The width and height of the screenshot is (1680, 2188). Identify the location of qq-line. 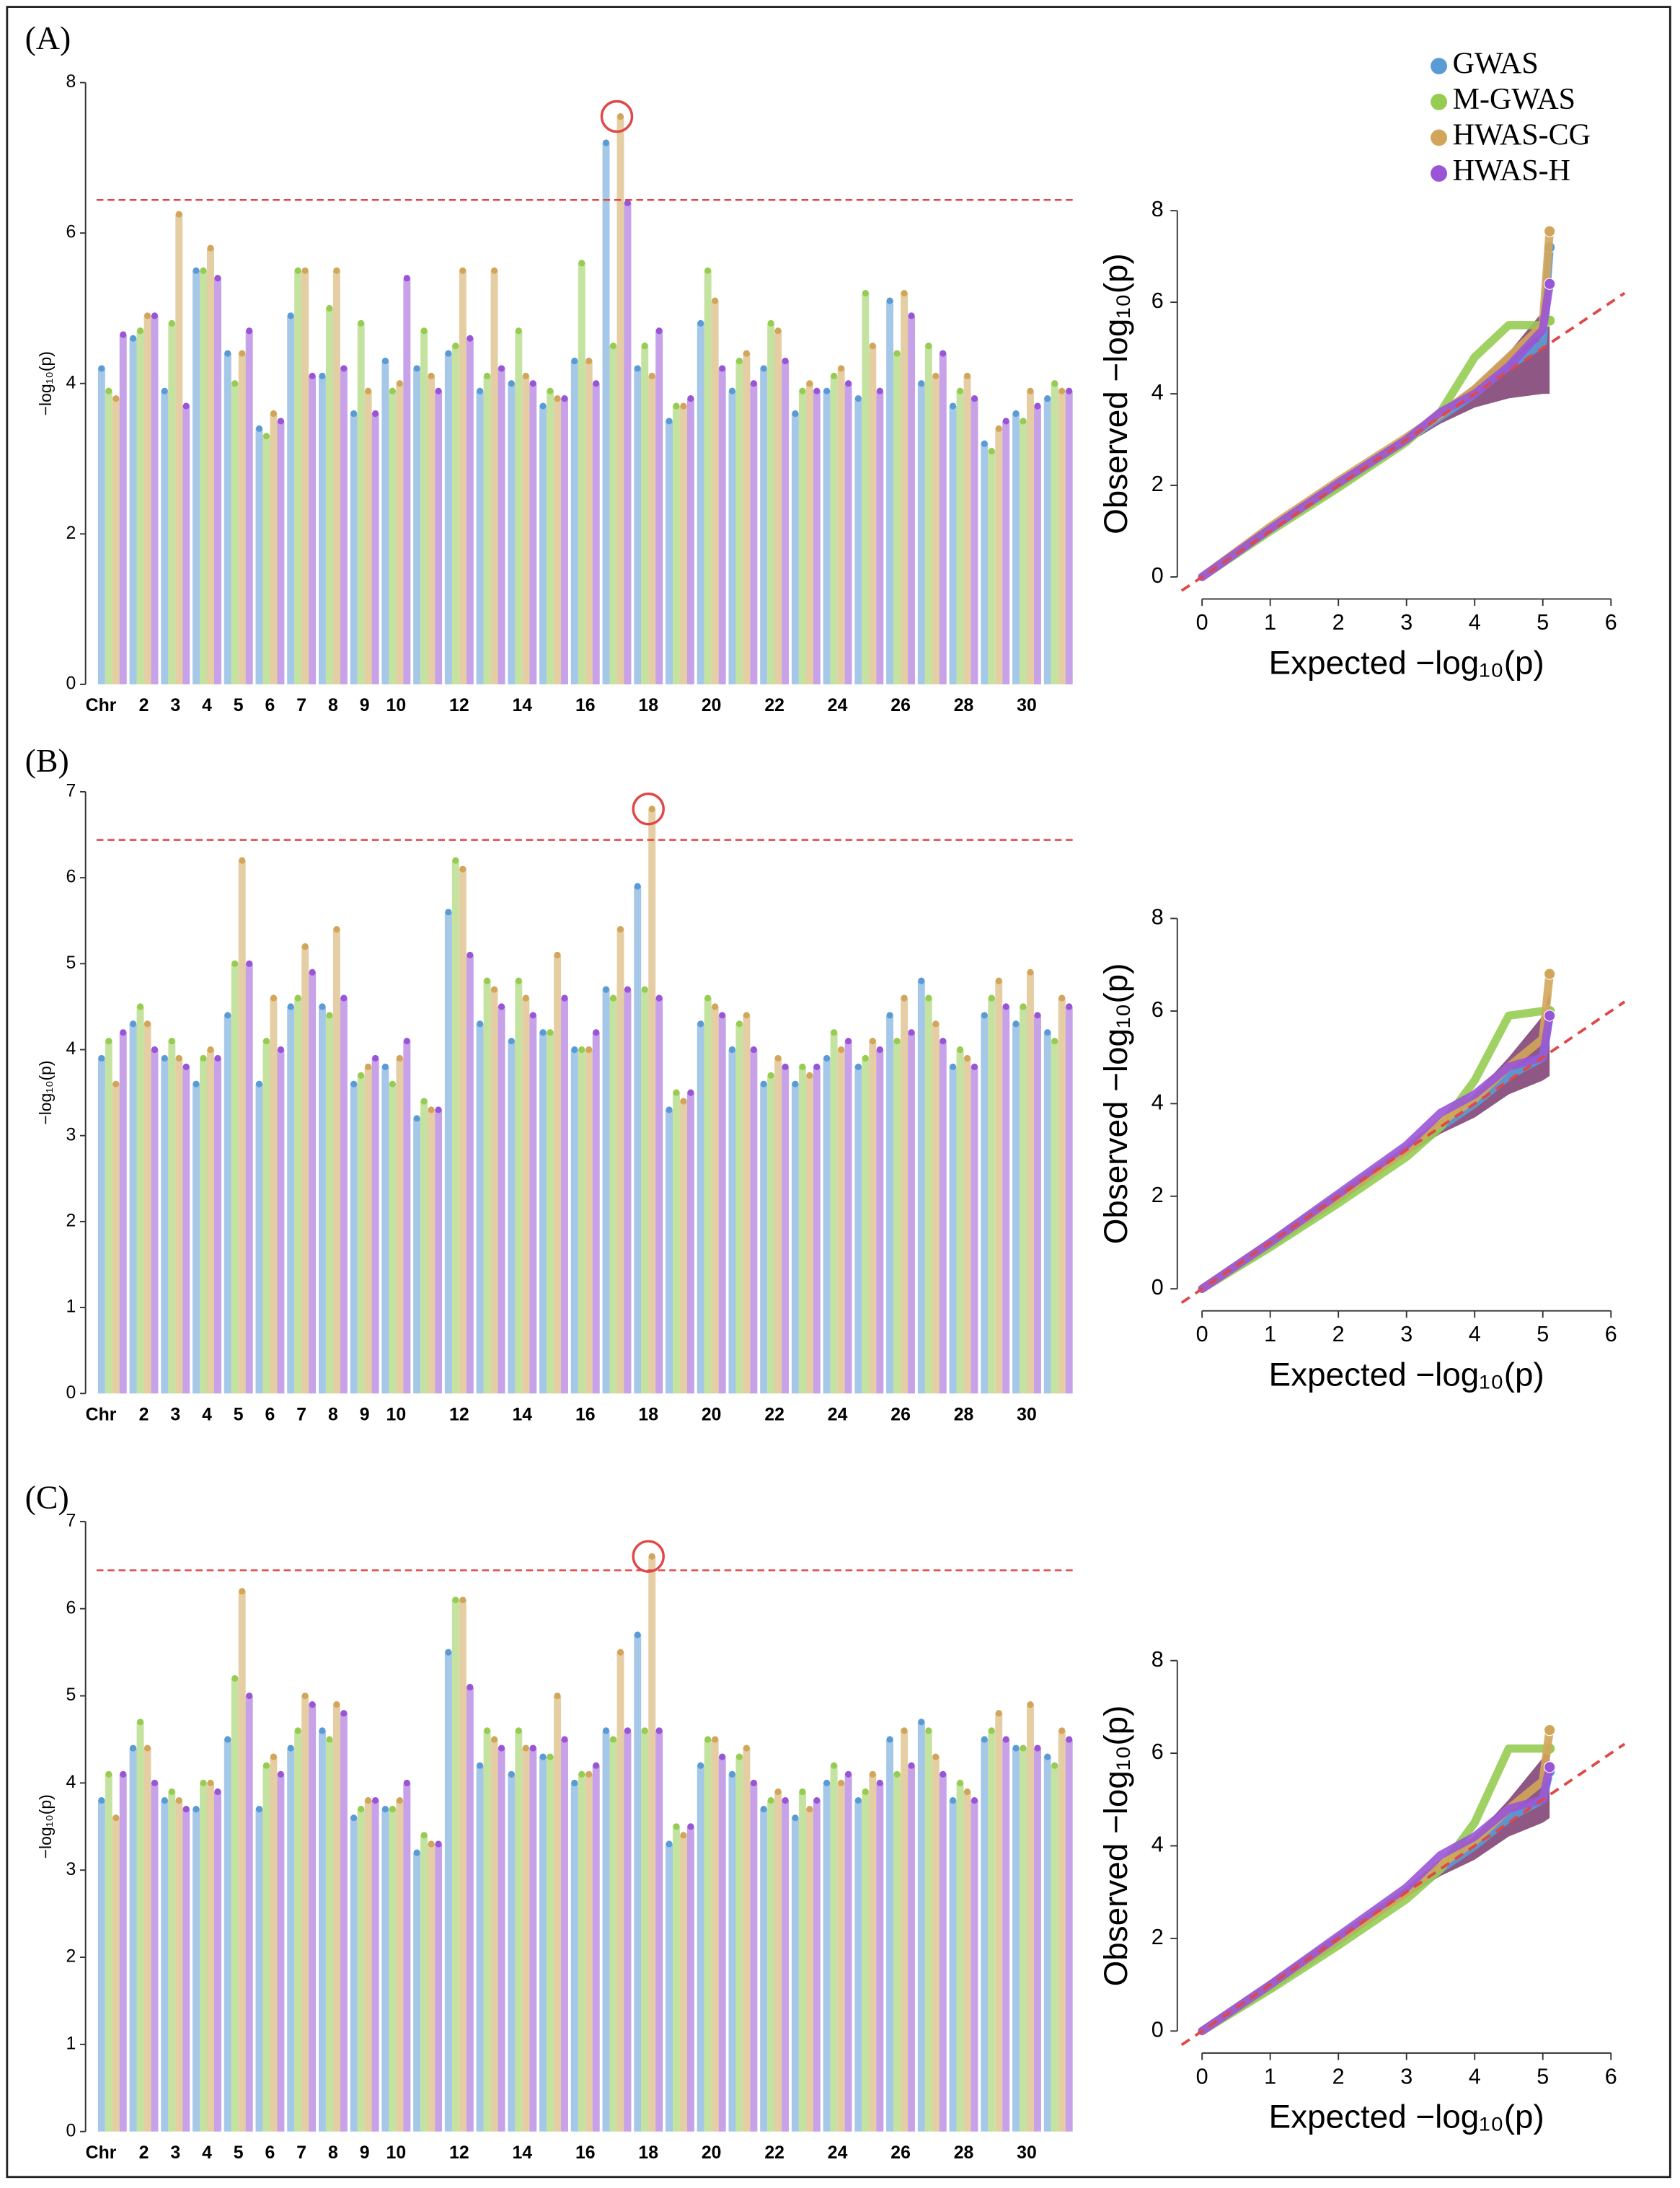
(1376, 1899).